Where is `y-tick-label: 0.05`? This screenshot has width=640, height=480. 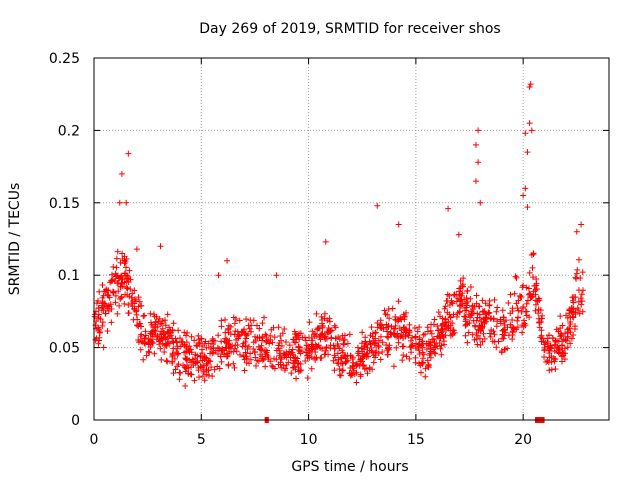
y-tick-label: 0.05 is located at coordinates (64, 349).